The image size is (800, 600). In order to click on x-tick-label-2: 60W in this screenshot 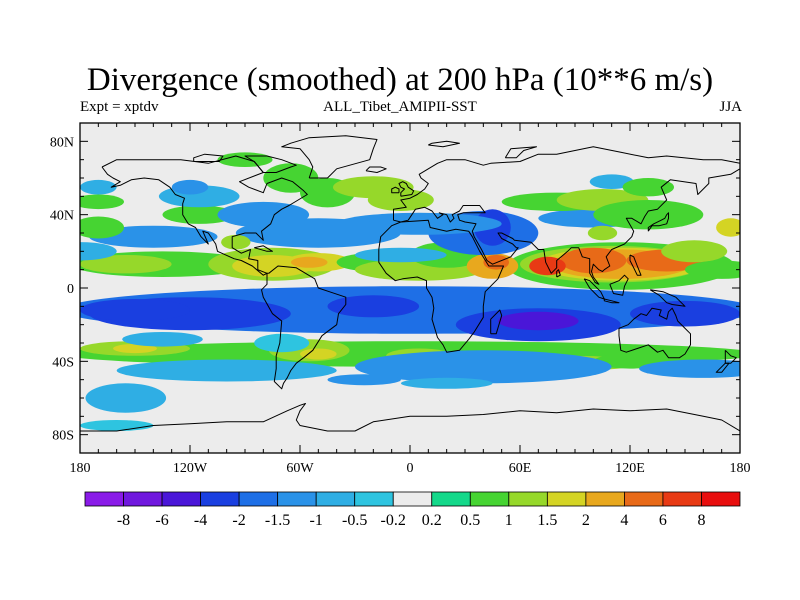, I will do `click(300, 468)`.